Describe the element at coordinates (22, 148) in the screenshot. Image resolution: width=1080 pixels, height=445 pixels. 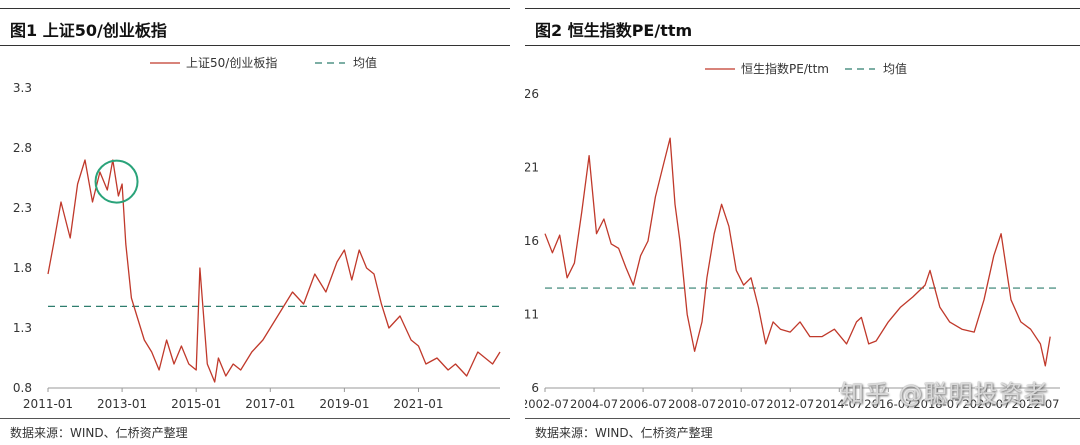
I see `y-tick-label: 2.8` at that location.